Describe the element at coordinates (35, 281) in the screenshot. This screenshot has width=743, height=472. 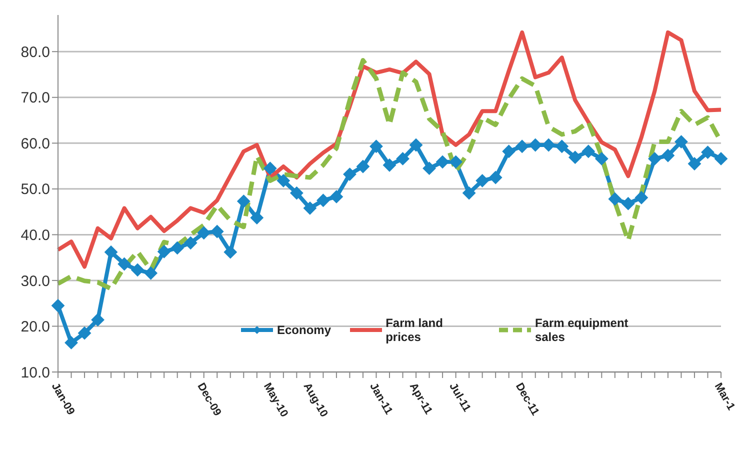
I see `y-tick-label: 30.0` at that location.